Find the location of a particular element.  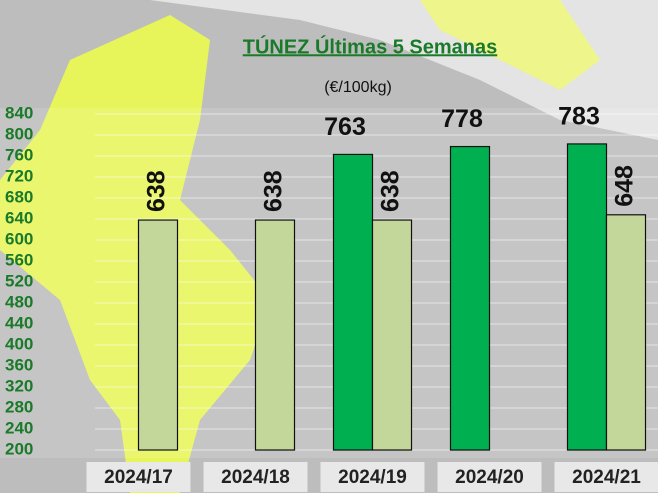

y-tick-label: 400 is located at coordinates (19, 343).